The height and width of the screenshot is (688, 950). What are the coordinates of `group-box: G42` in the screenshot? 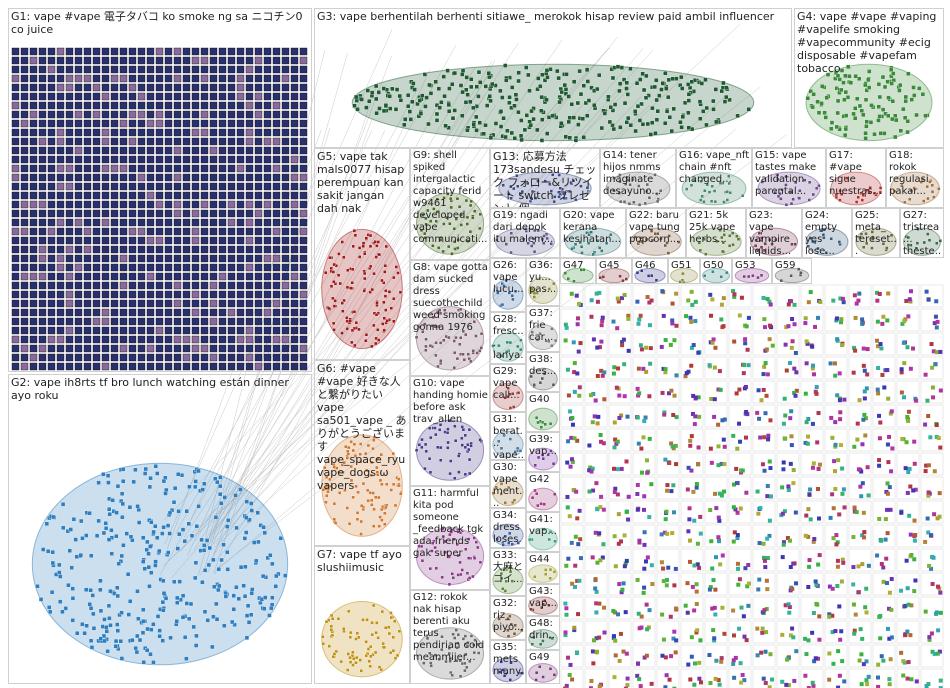 It's located at (543, 492).